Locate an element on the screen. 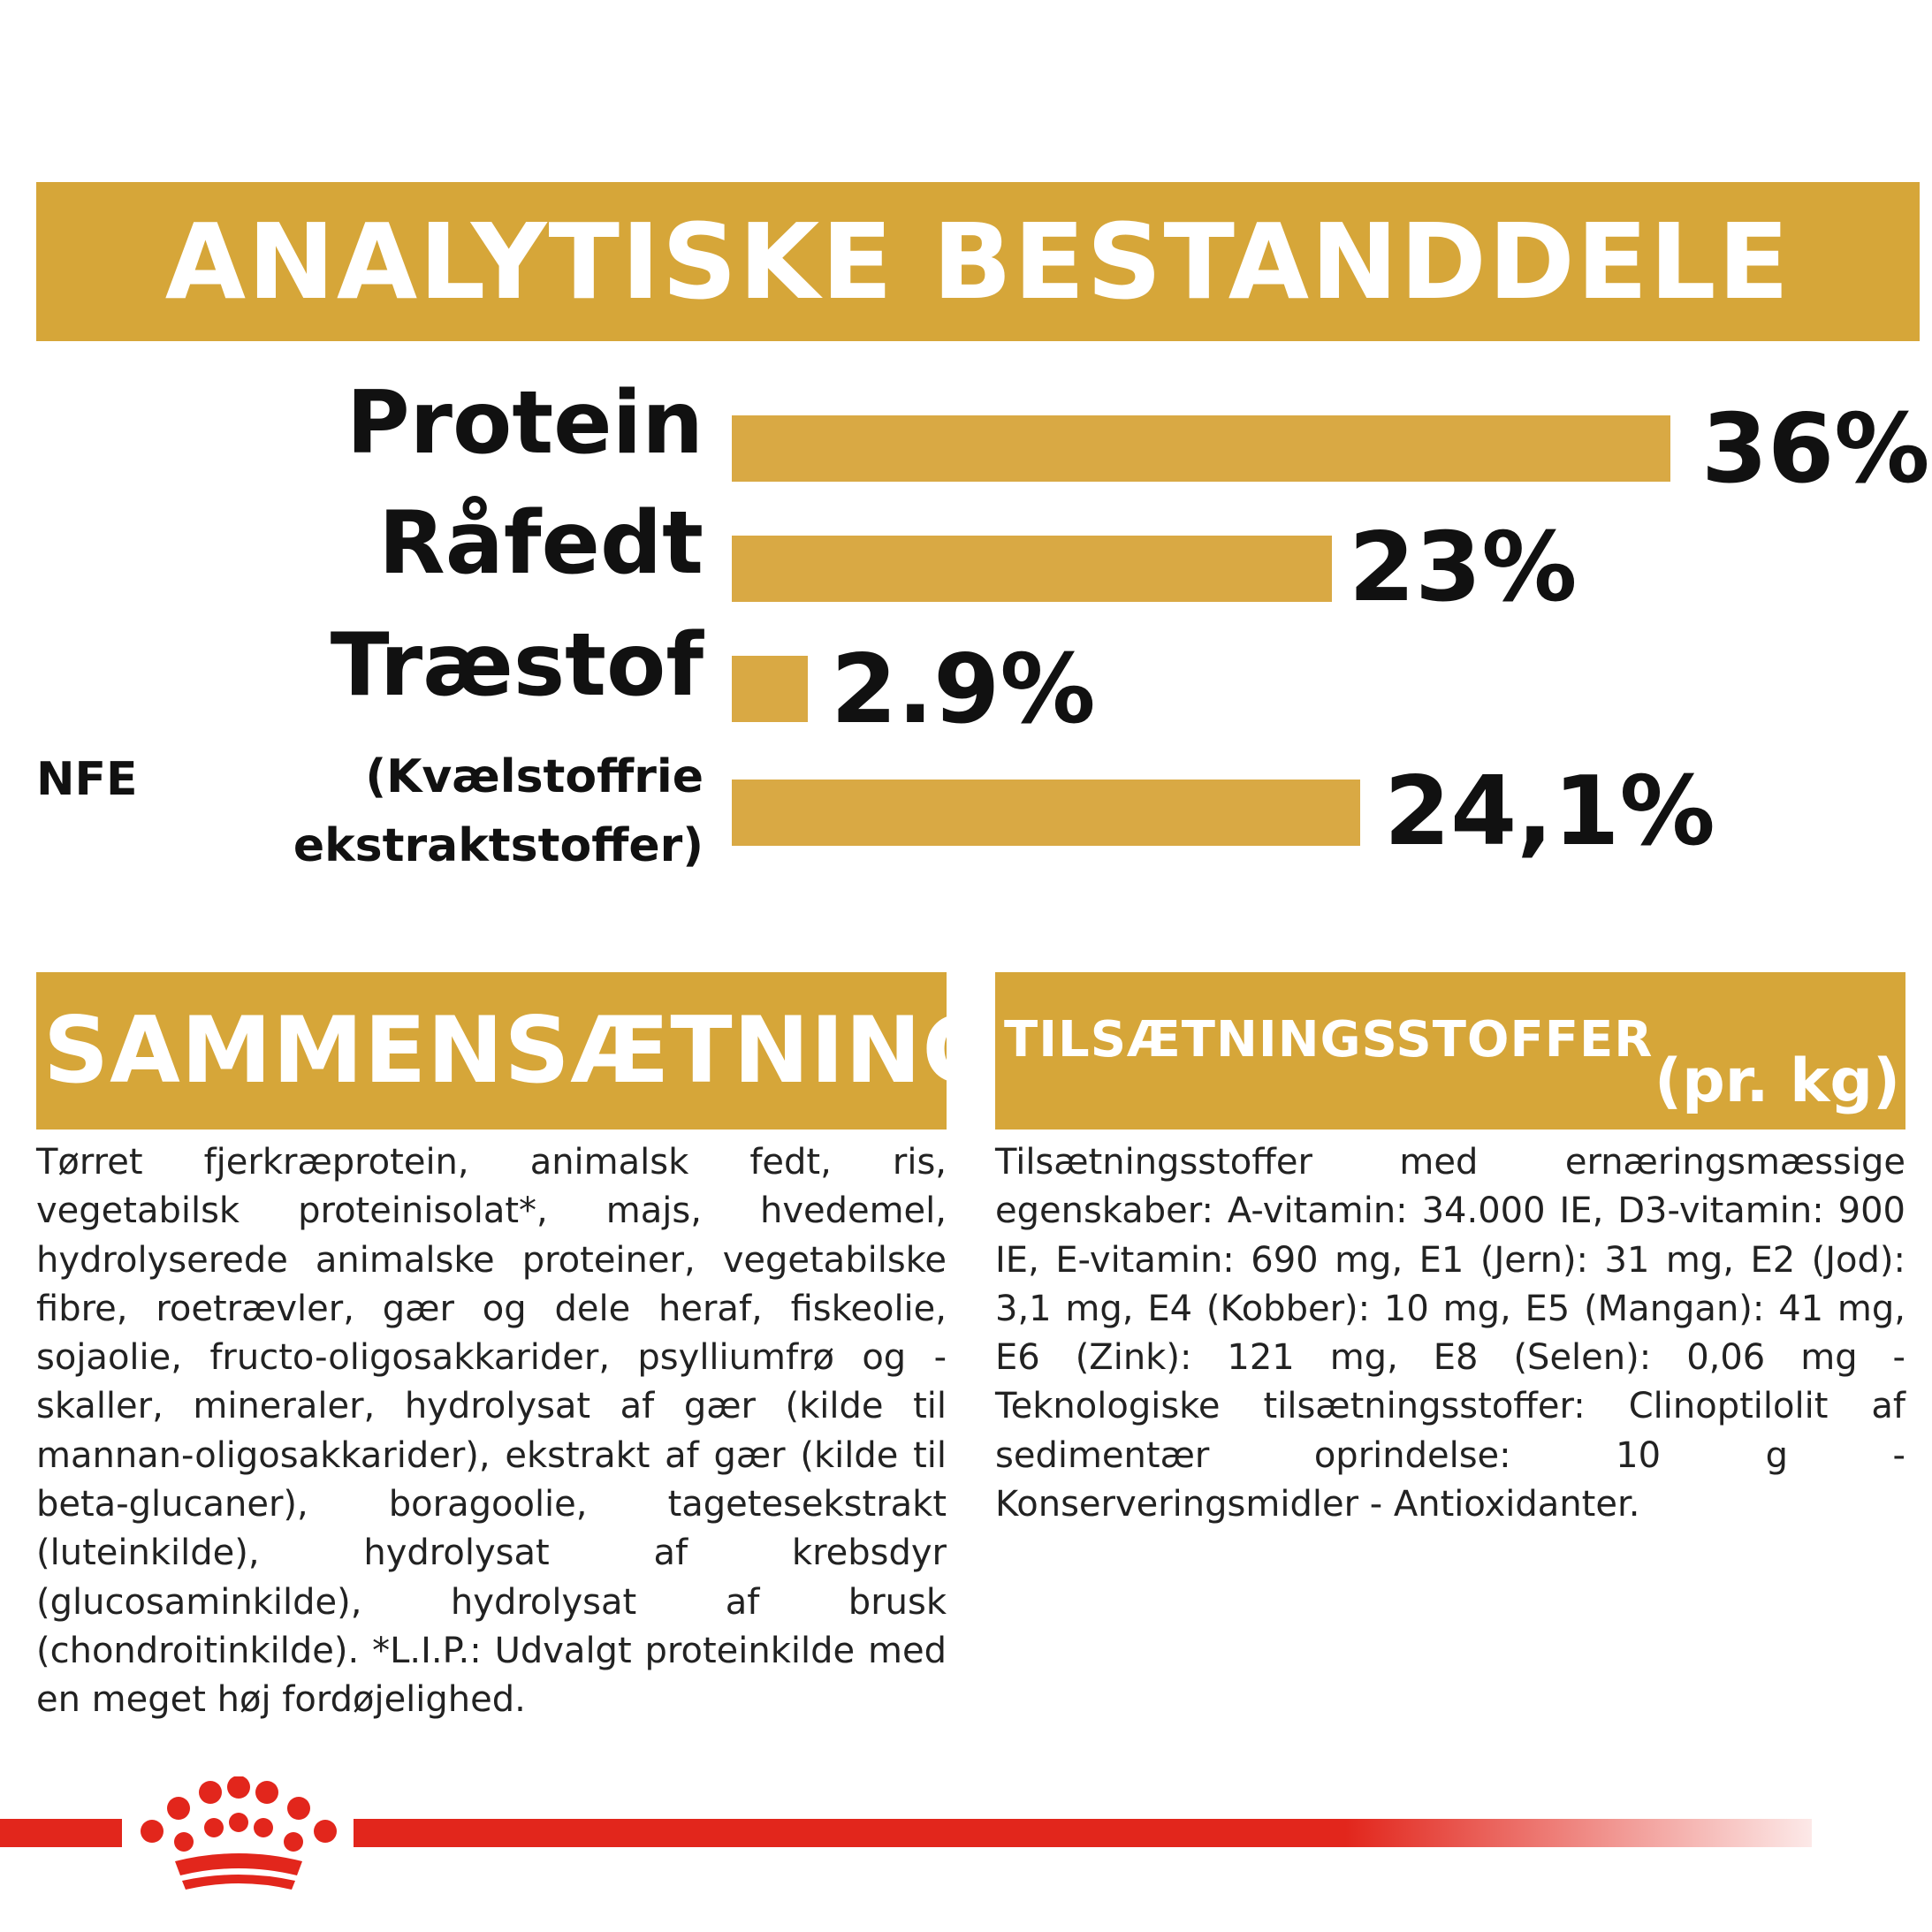  additives-unit: (pr. kg) is located at coordinates (1778, 1081).